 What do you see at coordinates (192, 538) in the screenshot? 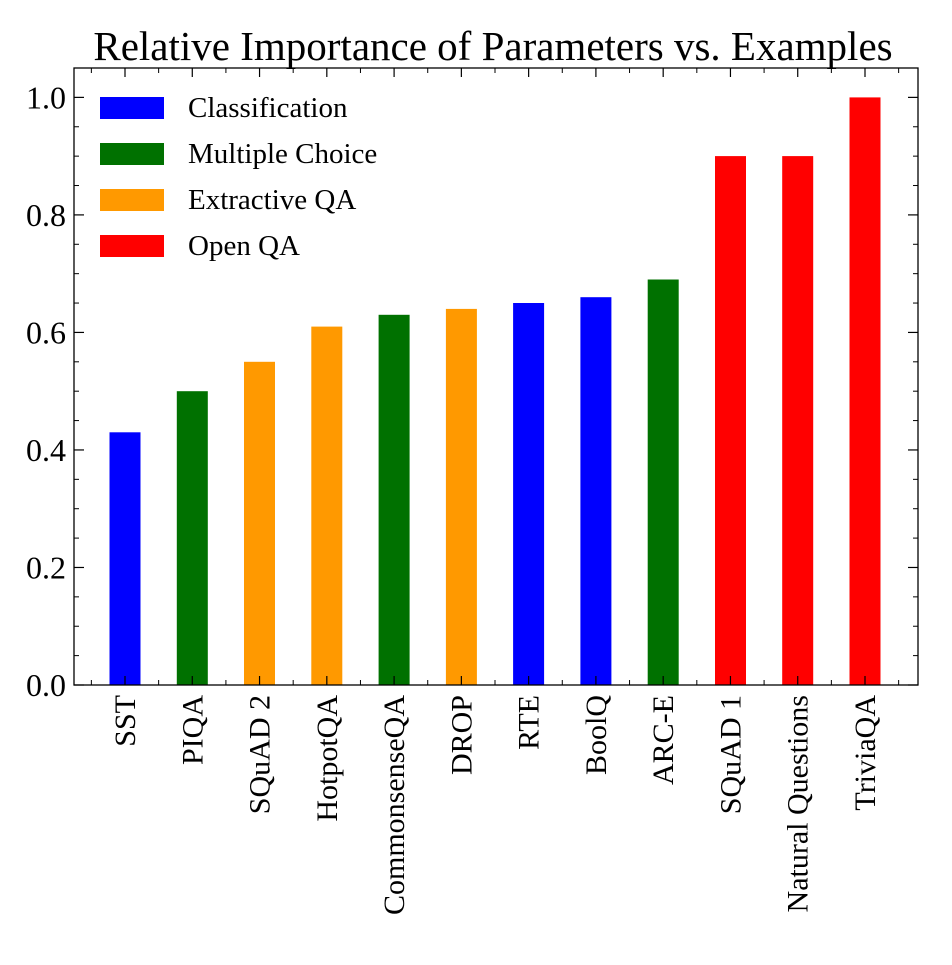
I see `bar-piqa` at bounding box center [192, 538].